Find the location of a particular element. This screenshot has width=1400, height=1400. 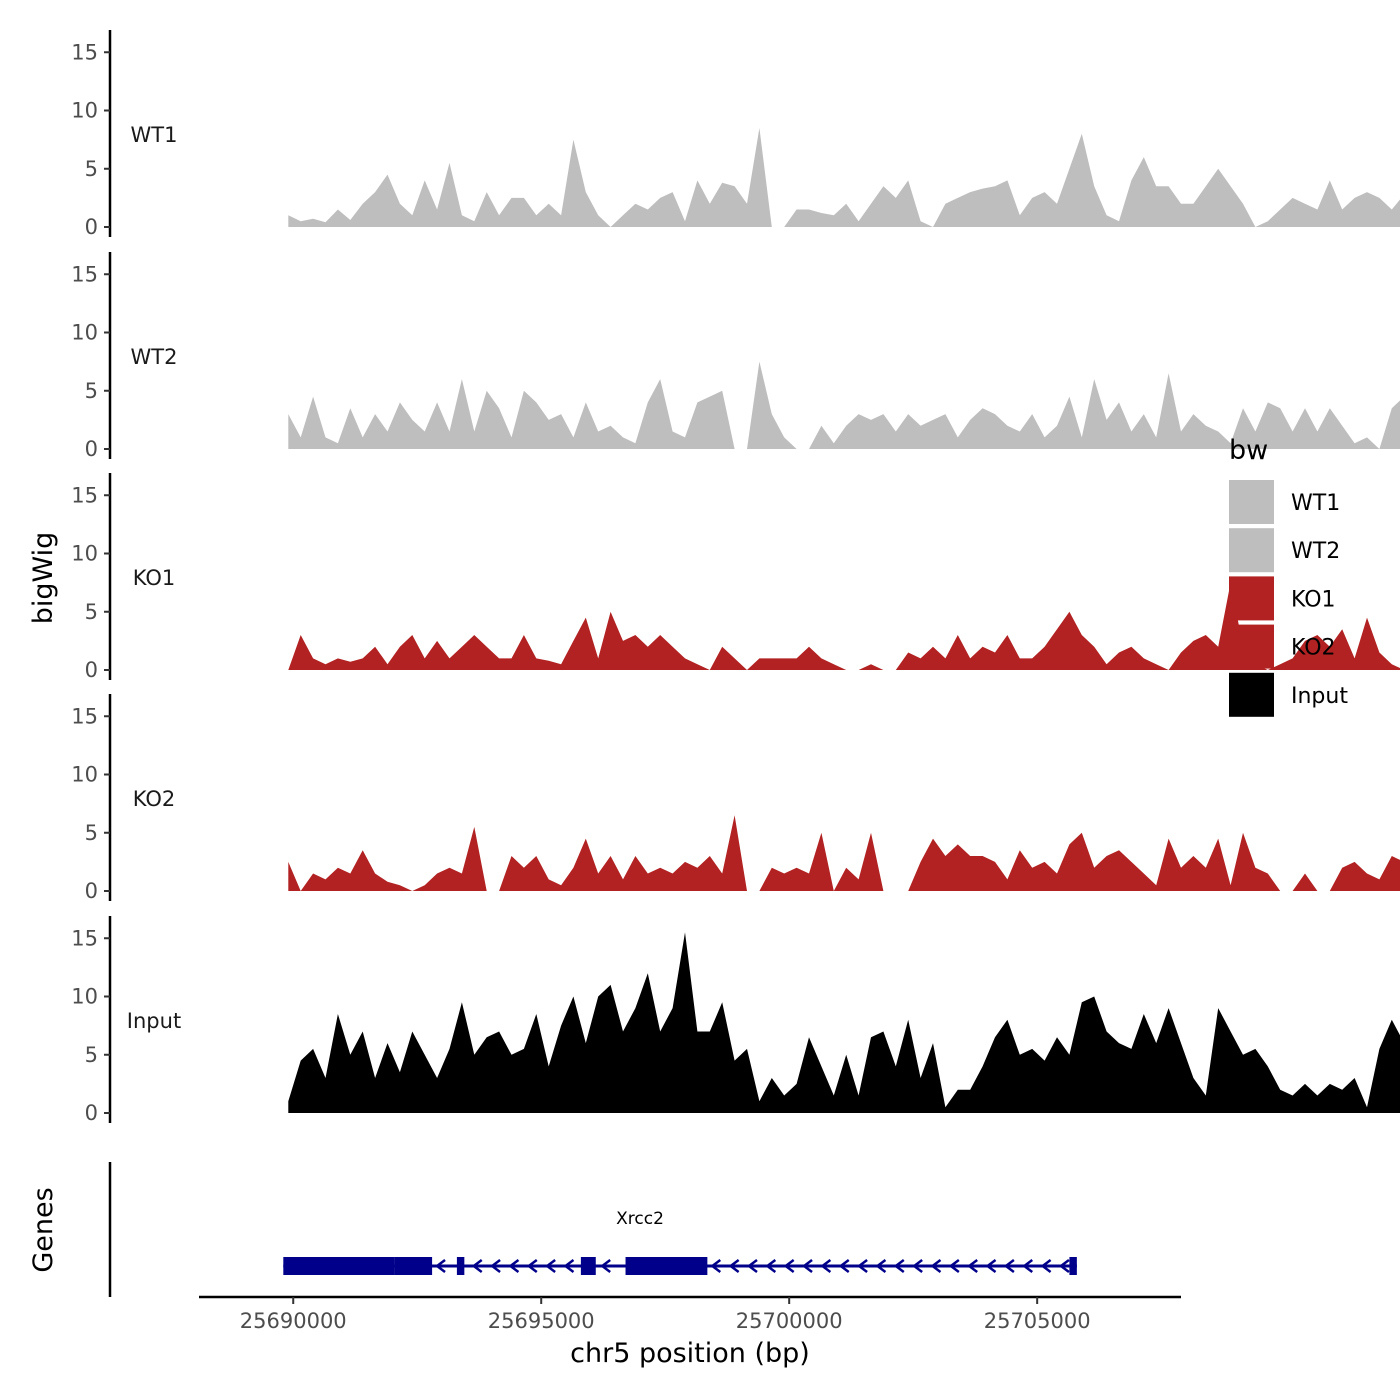

y-tick-label-wt2-5: 5 is located at coordinates (91, 391).